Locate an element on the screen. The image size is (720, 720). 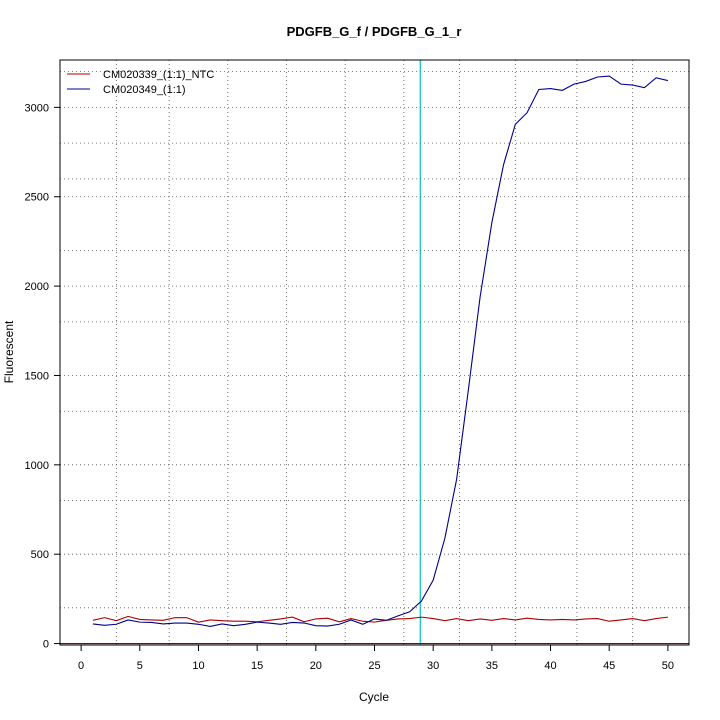
y-tick-label: 0 is located at coordinates (46, 645).